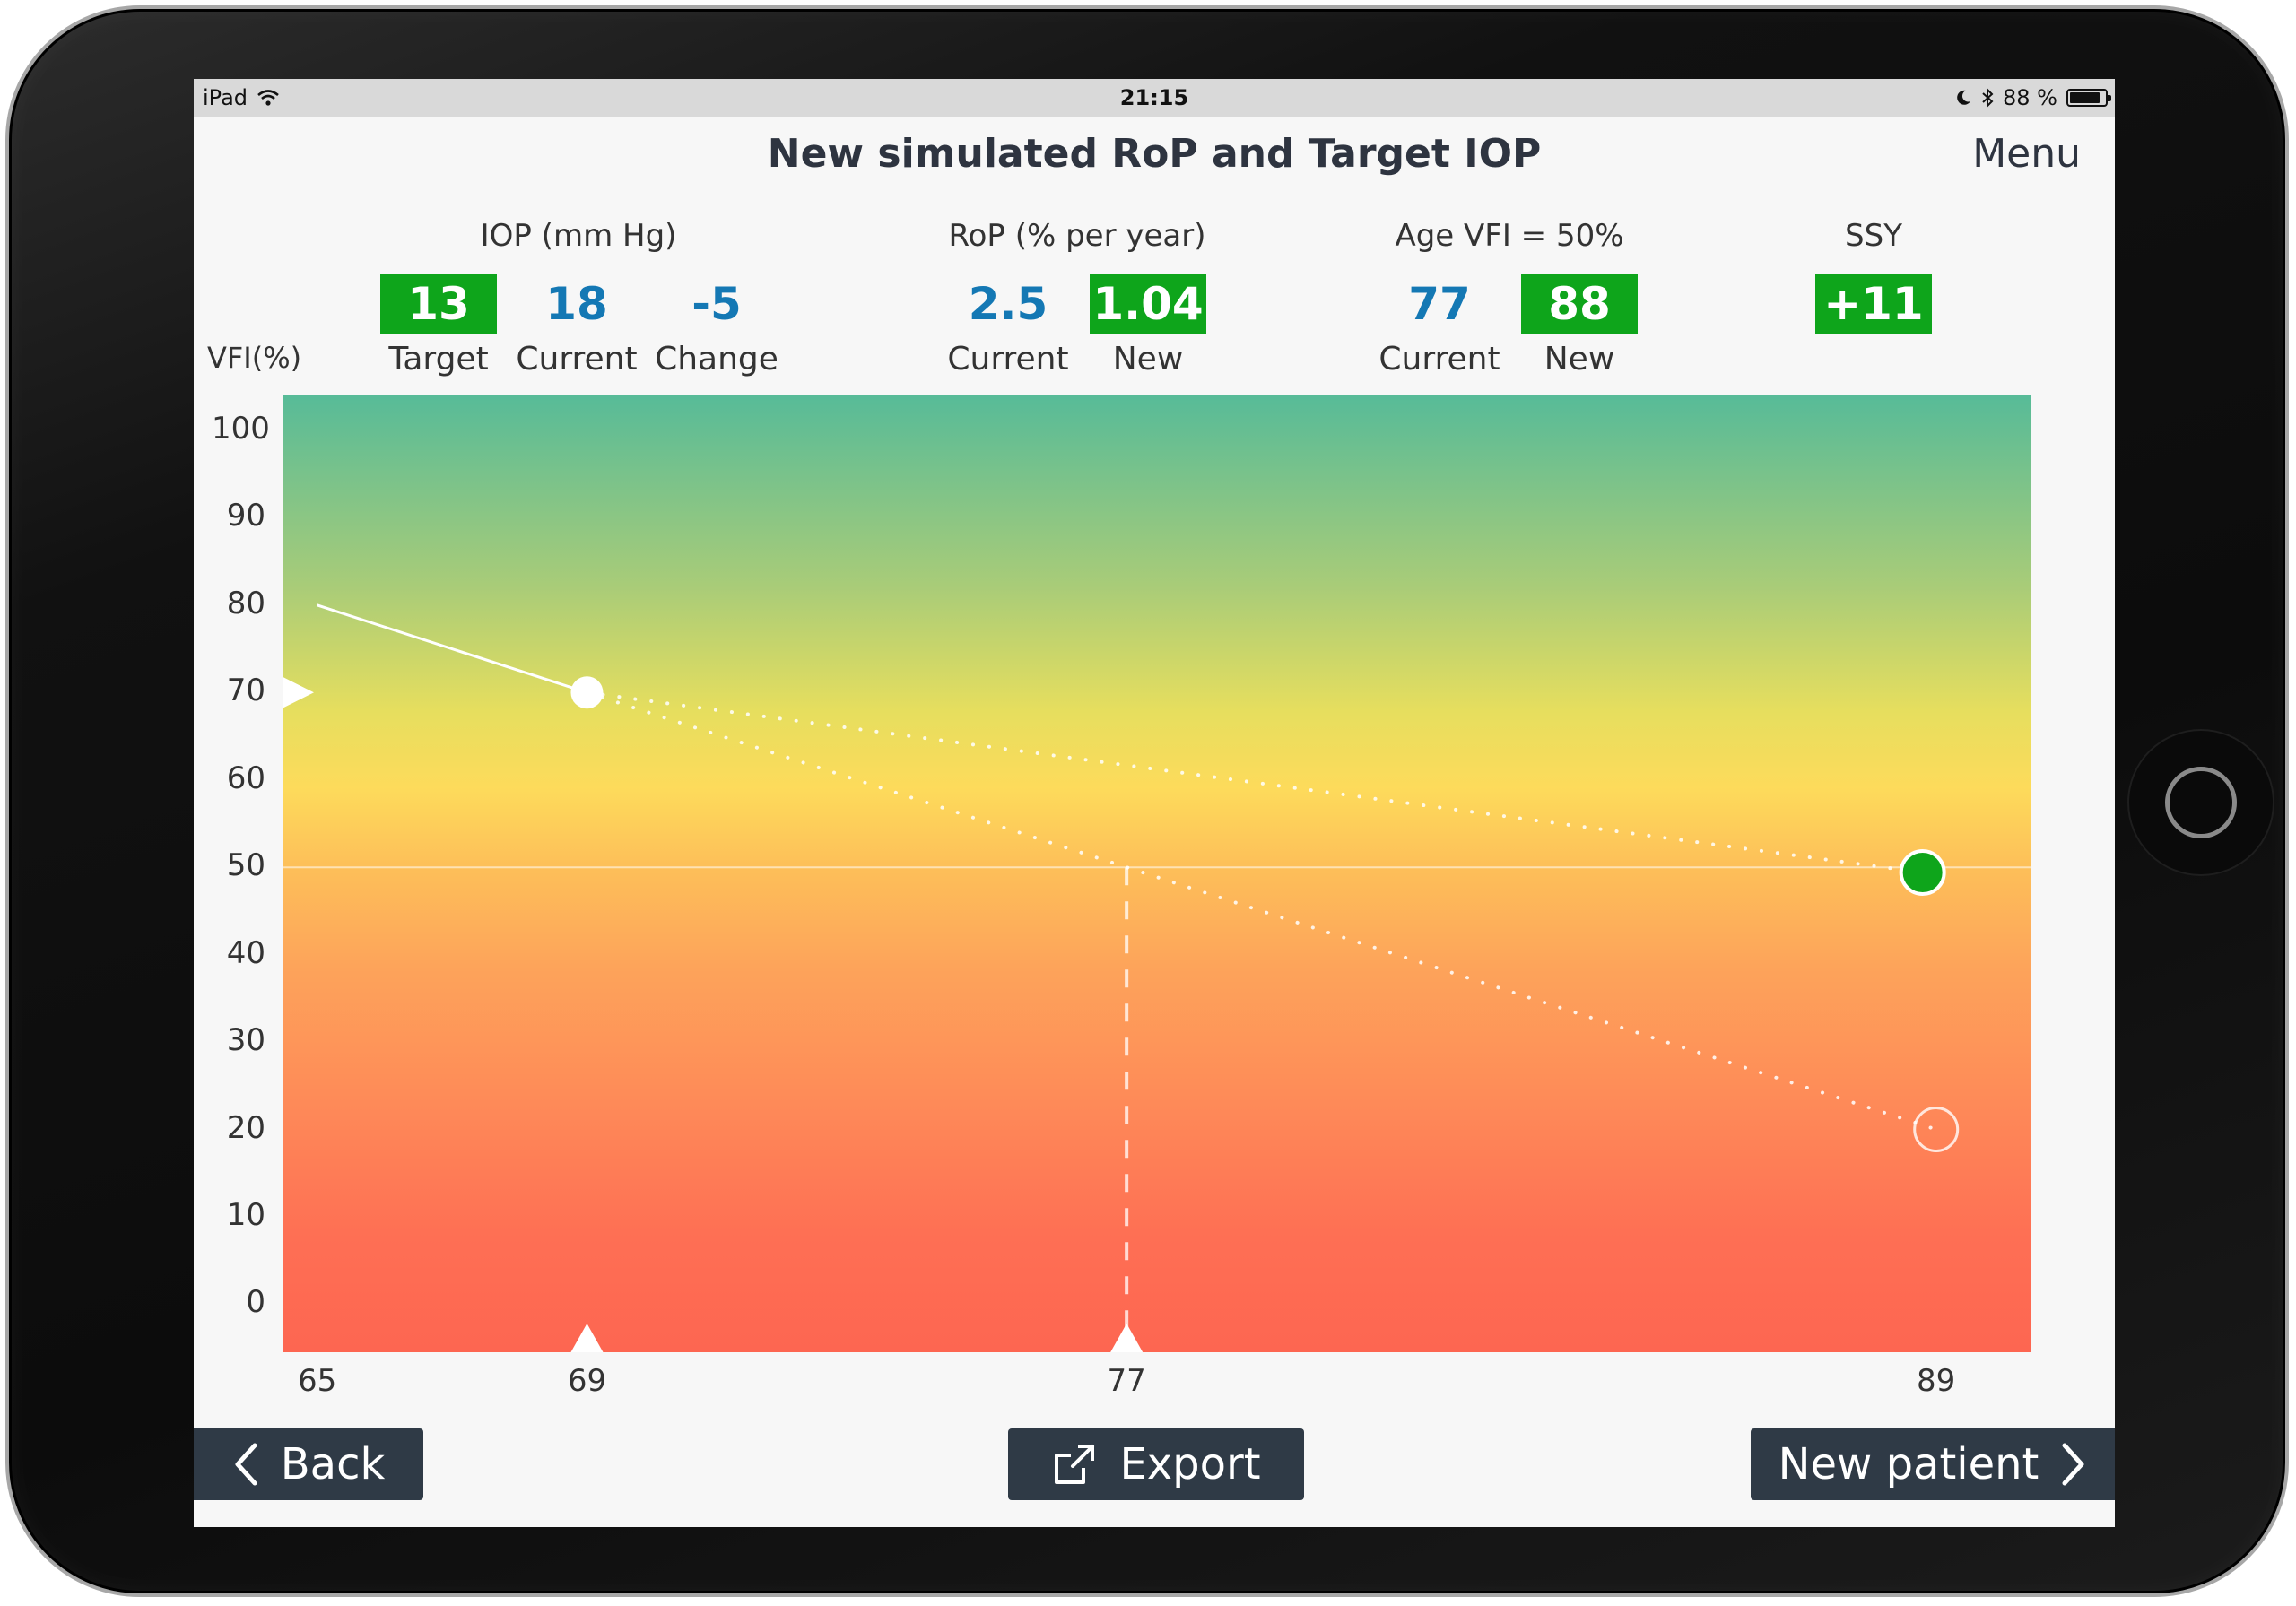  Describe the element at coordinates (2026, 154) in the screenshot. I see `menu-button: Menu` at that location.